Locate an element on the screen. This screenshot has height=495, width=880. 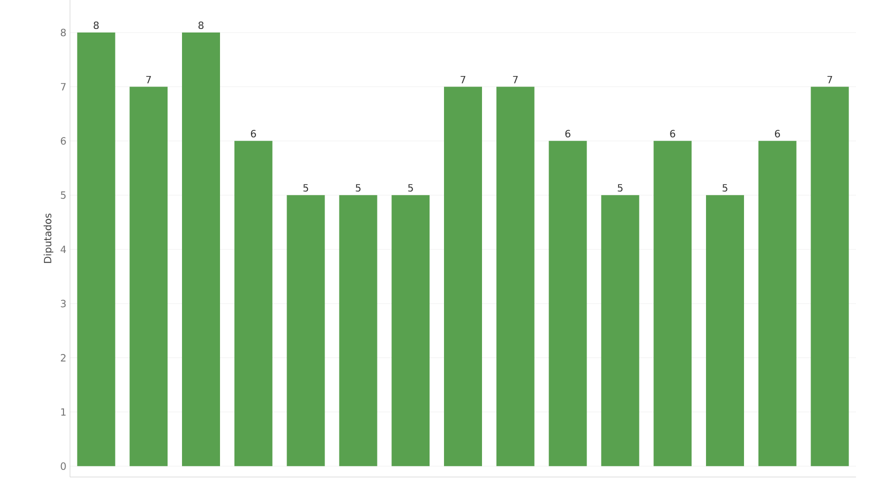
y-tick-label: 2 is located at coordinates (63, 358).